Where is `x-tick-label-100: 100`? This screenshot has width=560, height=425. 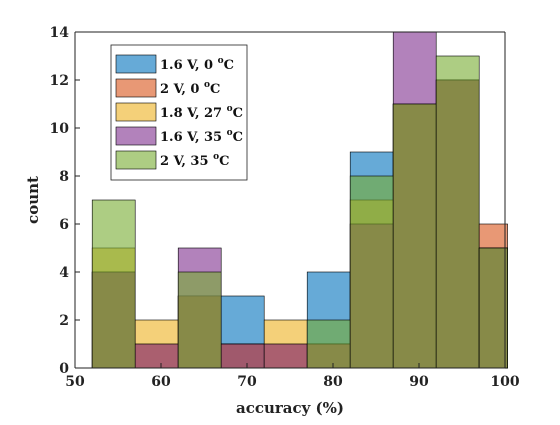 x-tick-label-100: 100 is located at coordinates (504, 382).